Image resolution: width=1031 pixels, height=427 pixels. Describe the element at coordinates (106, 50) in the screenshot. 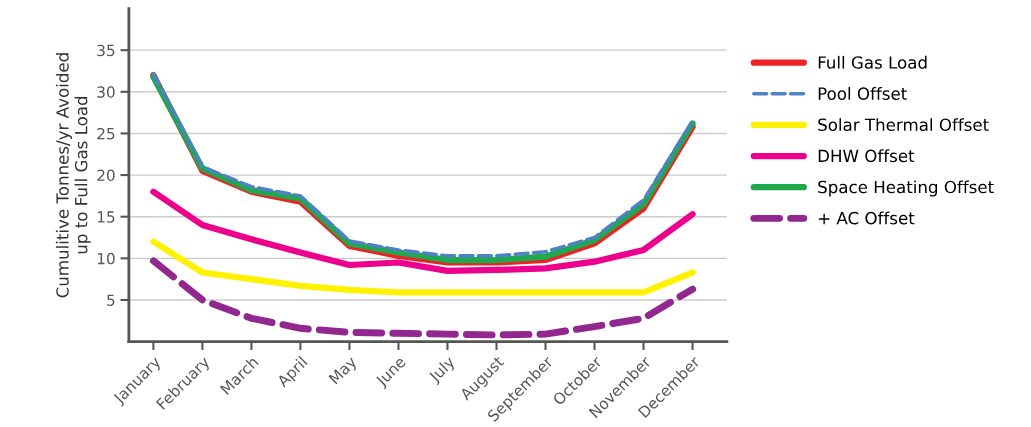

I see `y-tick-label: 35` at that location.